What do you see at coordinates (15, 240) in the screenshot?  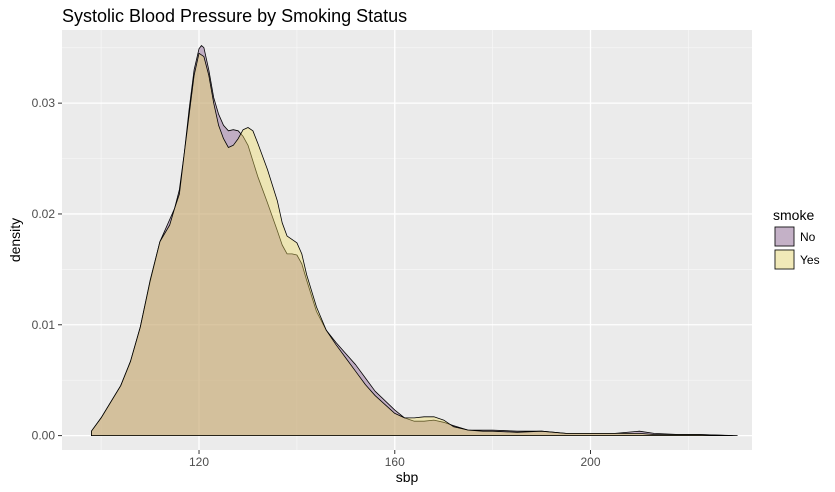 I see `y-axis-title: density` at bounding box center [15, 240].